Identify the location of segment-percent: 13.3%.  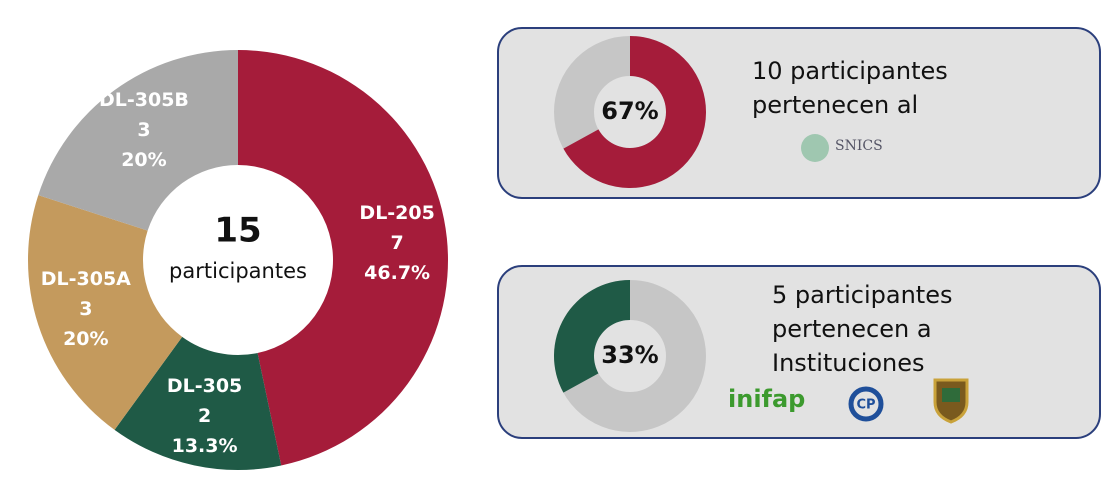
(205, 446).